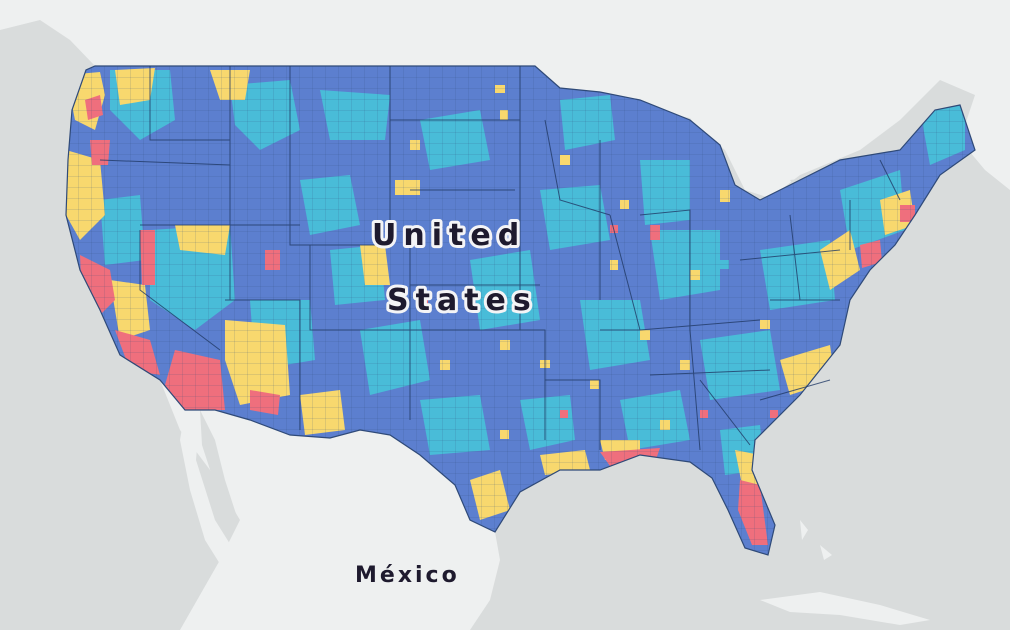 This screenshot has width=1010, height=630. What do you see at coordinates (816, 540) in the screenshot?
I see `bahamas-islands` at bounding box center [816, 540].